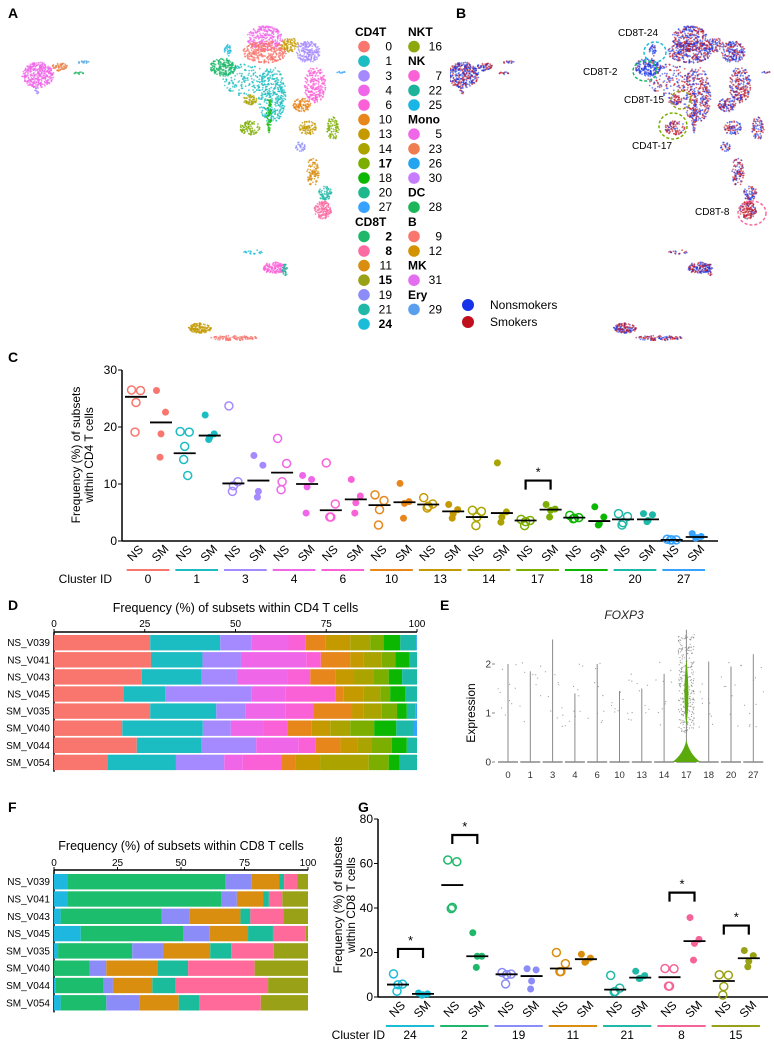  I want to click on legend-label-19: 19, so click(386, 295).